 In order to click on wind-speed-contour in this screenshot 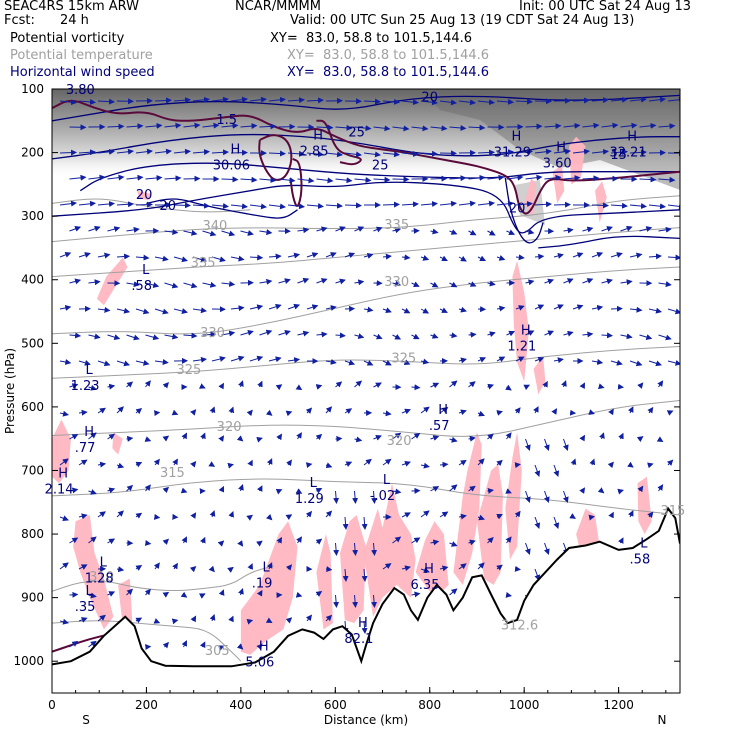, I will do `click(379, 177)`.